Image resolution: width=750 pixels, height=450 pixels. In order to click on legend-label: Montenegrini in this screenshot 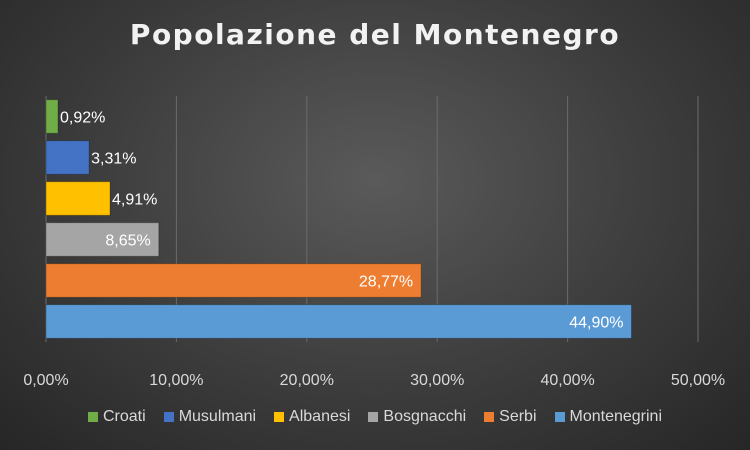, I will do `click(616, 416)`.